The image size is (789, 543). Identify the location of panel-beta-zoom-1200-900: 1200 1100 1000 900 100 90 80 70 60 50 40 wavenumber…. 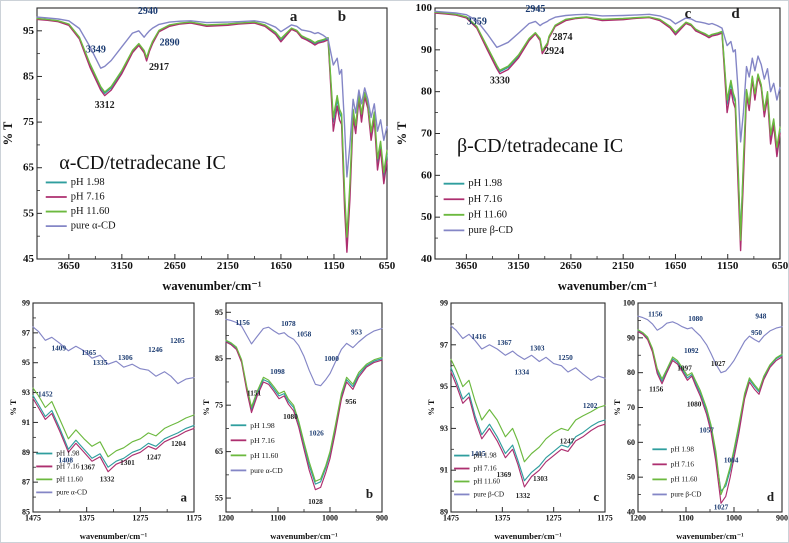
(700, 420).